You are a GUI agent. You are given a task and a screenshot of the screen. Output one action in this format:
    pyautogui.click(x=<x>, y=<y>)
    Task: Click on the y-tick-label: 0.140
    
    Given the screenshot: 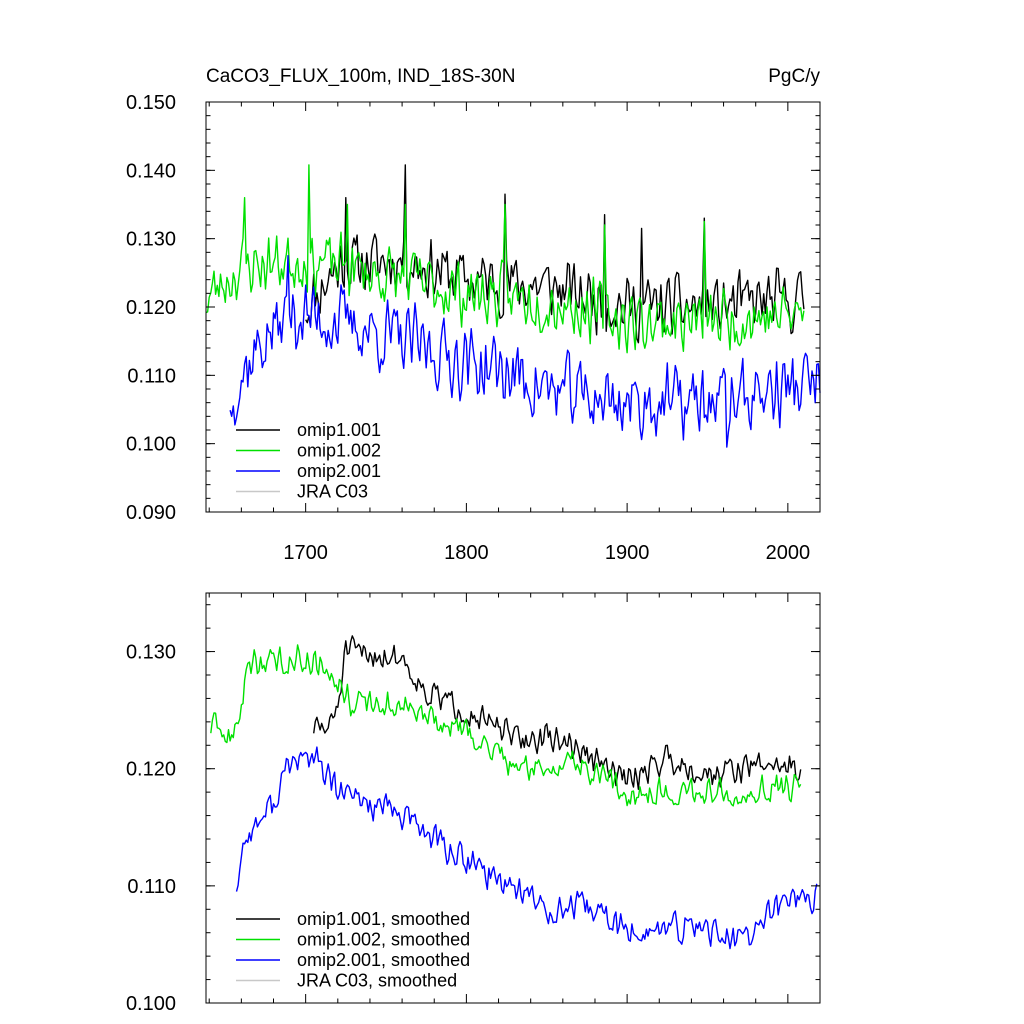 What is the action you would take?
    pyautogui.click(x=151, y=171)
    